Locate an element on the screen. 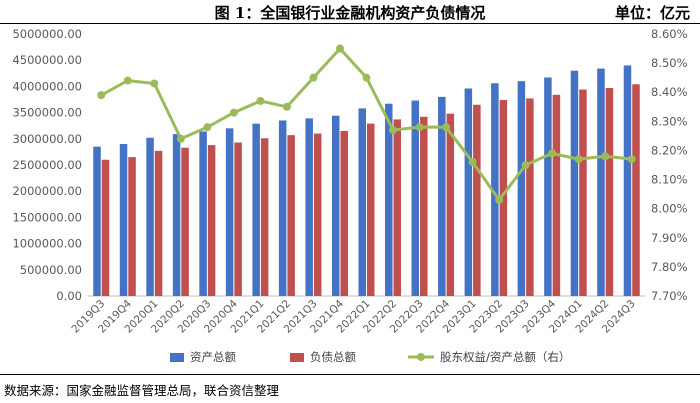  bottom-rule is located at coordinates (350, 374).